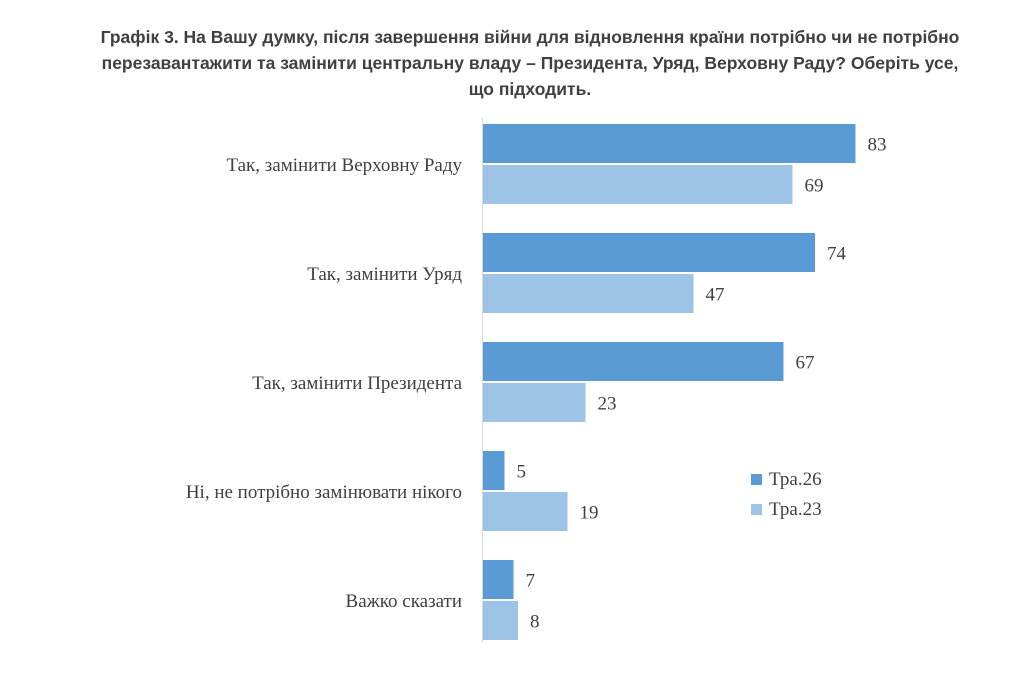  I want to click on category-label: Так, замінити Президента, so click(357, 383).